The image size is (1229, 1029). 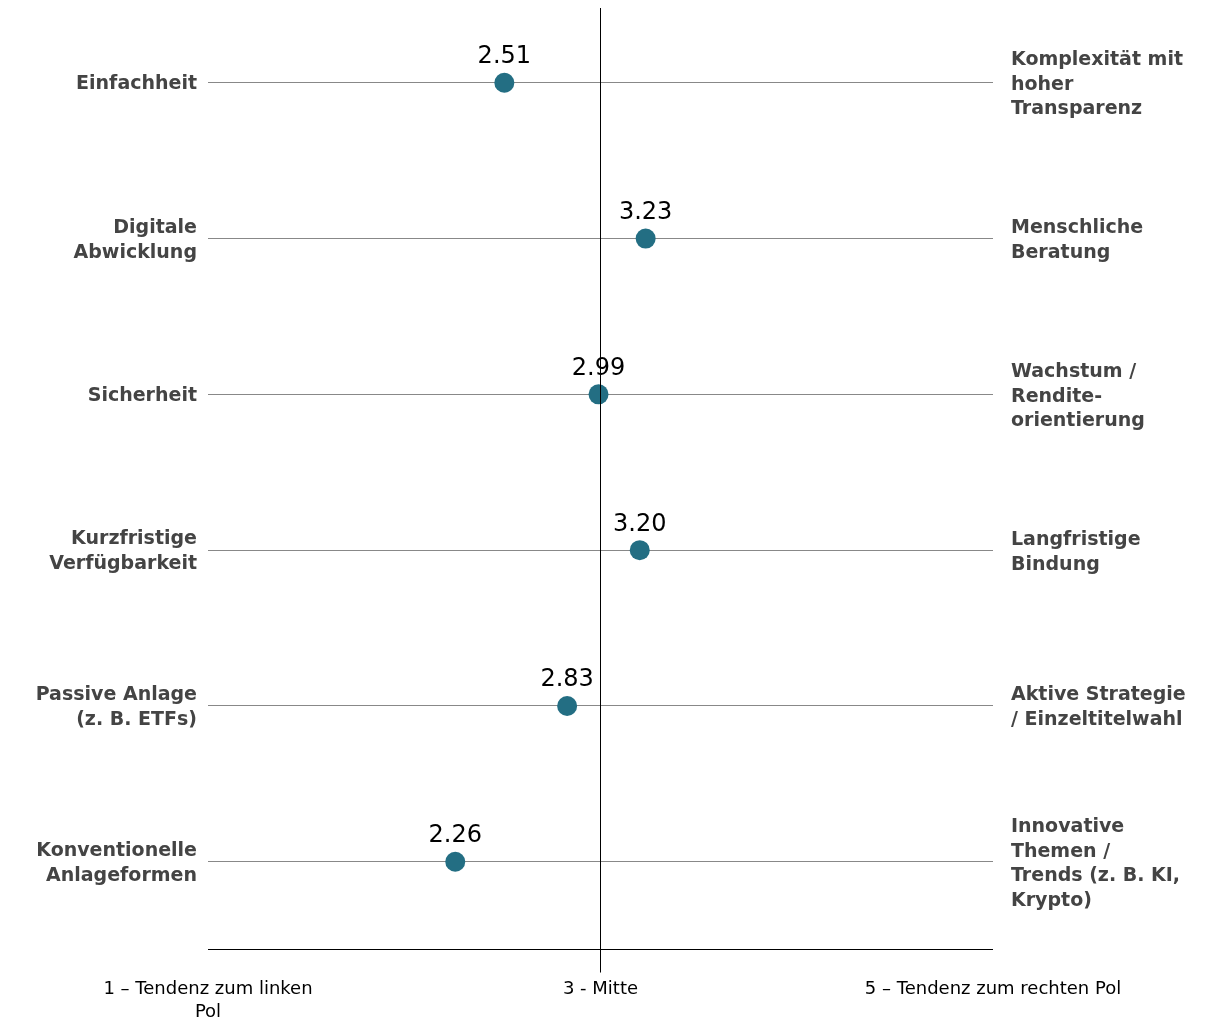 What do you see at coordinates (208, 998) in the screenshot?
I see `x-tick-label: 1 – Tendenz zum linken Pol` at bounding box center [208, 998].